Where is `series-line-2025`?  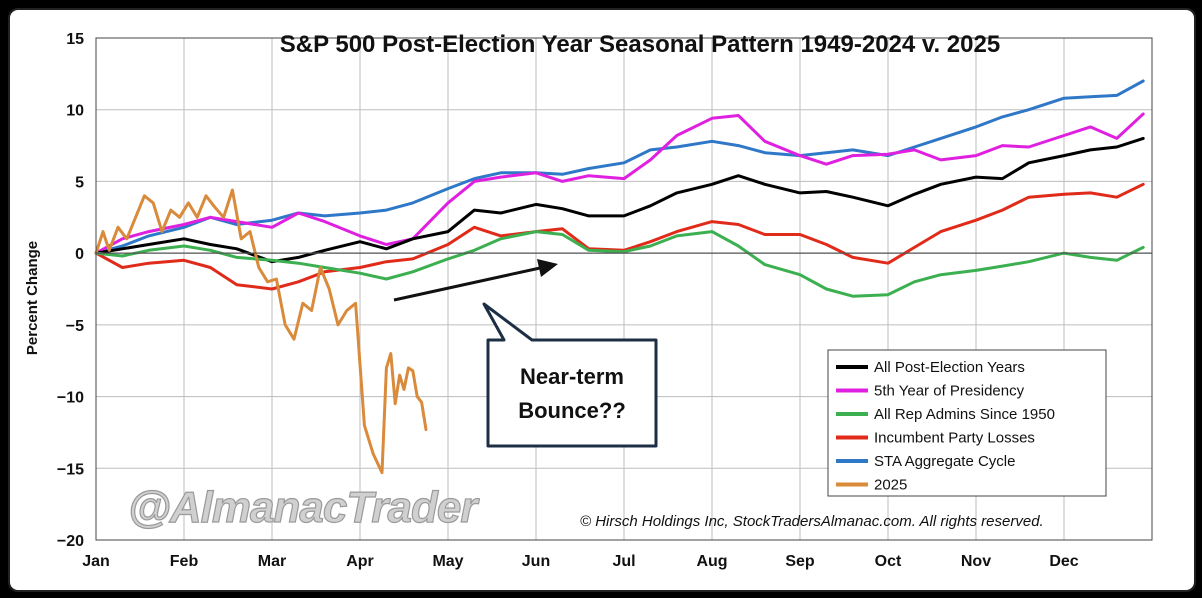
series-line-2025 is located at coordinates (261, 331).